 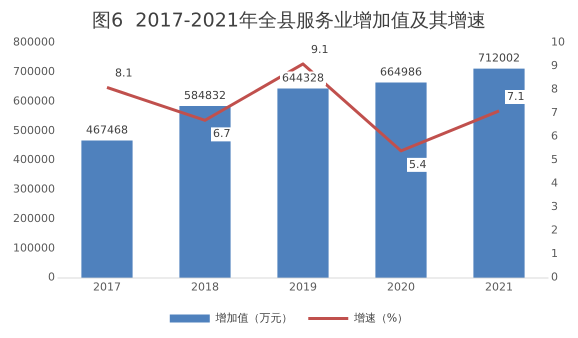 I want to click on legend-label: 增加值（万元）, so click(x=253, y=317).